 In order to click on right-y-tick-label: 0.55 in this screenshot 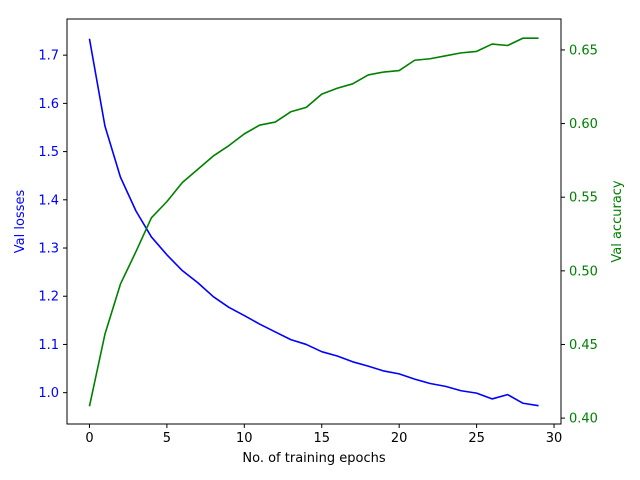, I will do `click(583, 198)`.